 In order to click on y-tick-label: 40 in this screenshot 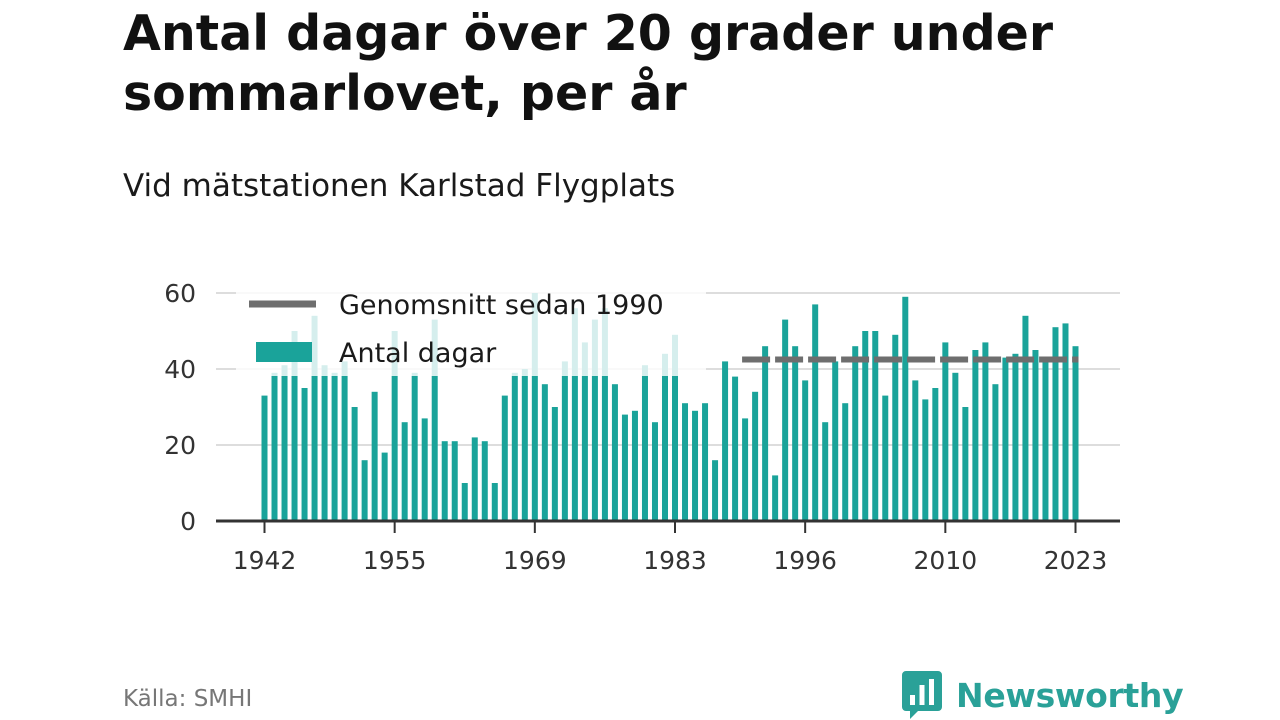, I will do `click(180, 369)`.